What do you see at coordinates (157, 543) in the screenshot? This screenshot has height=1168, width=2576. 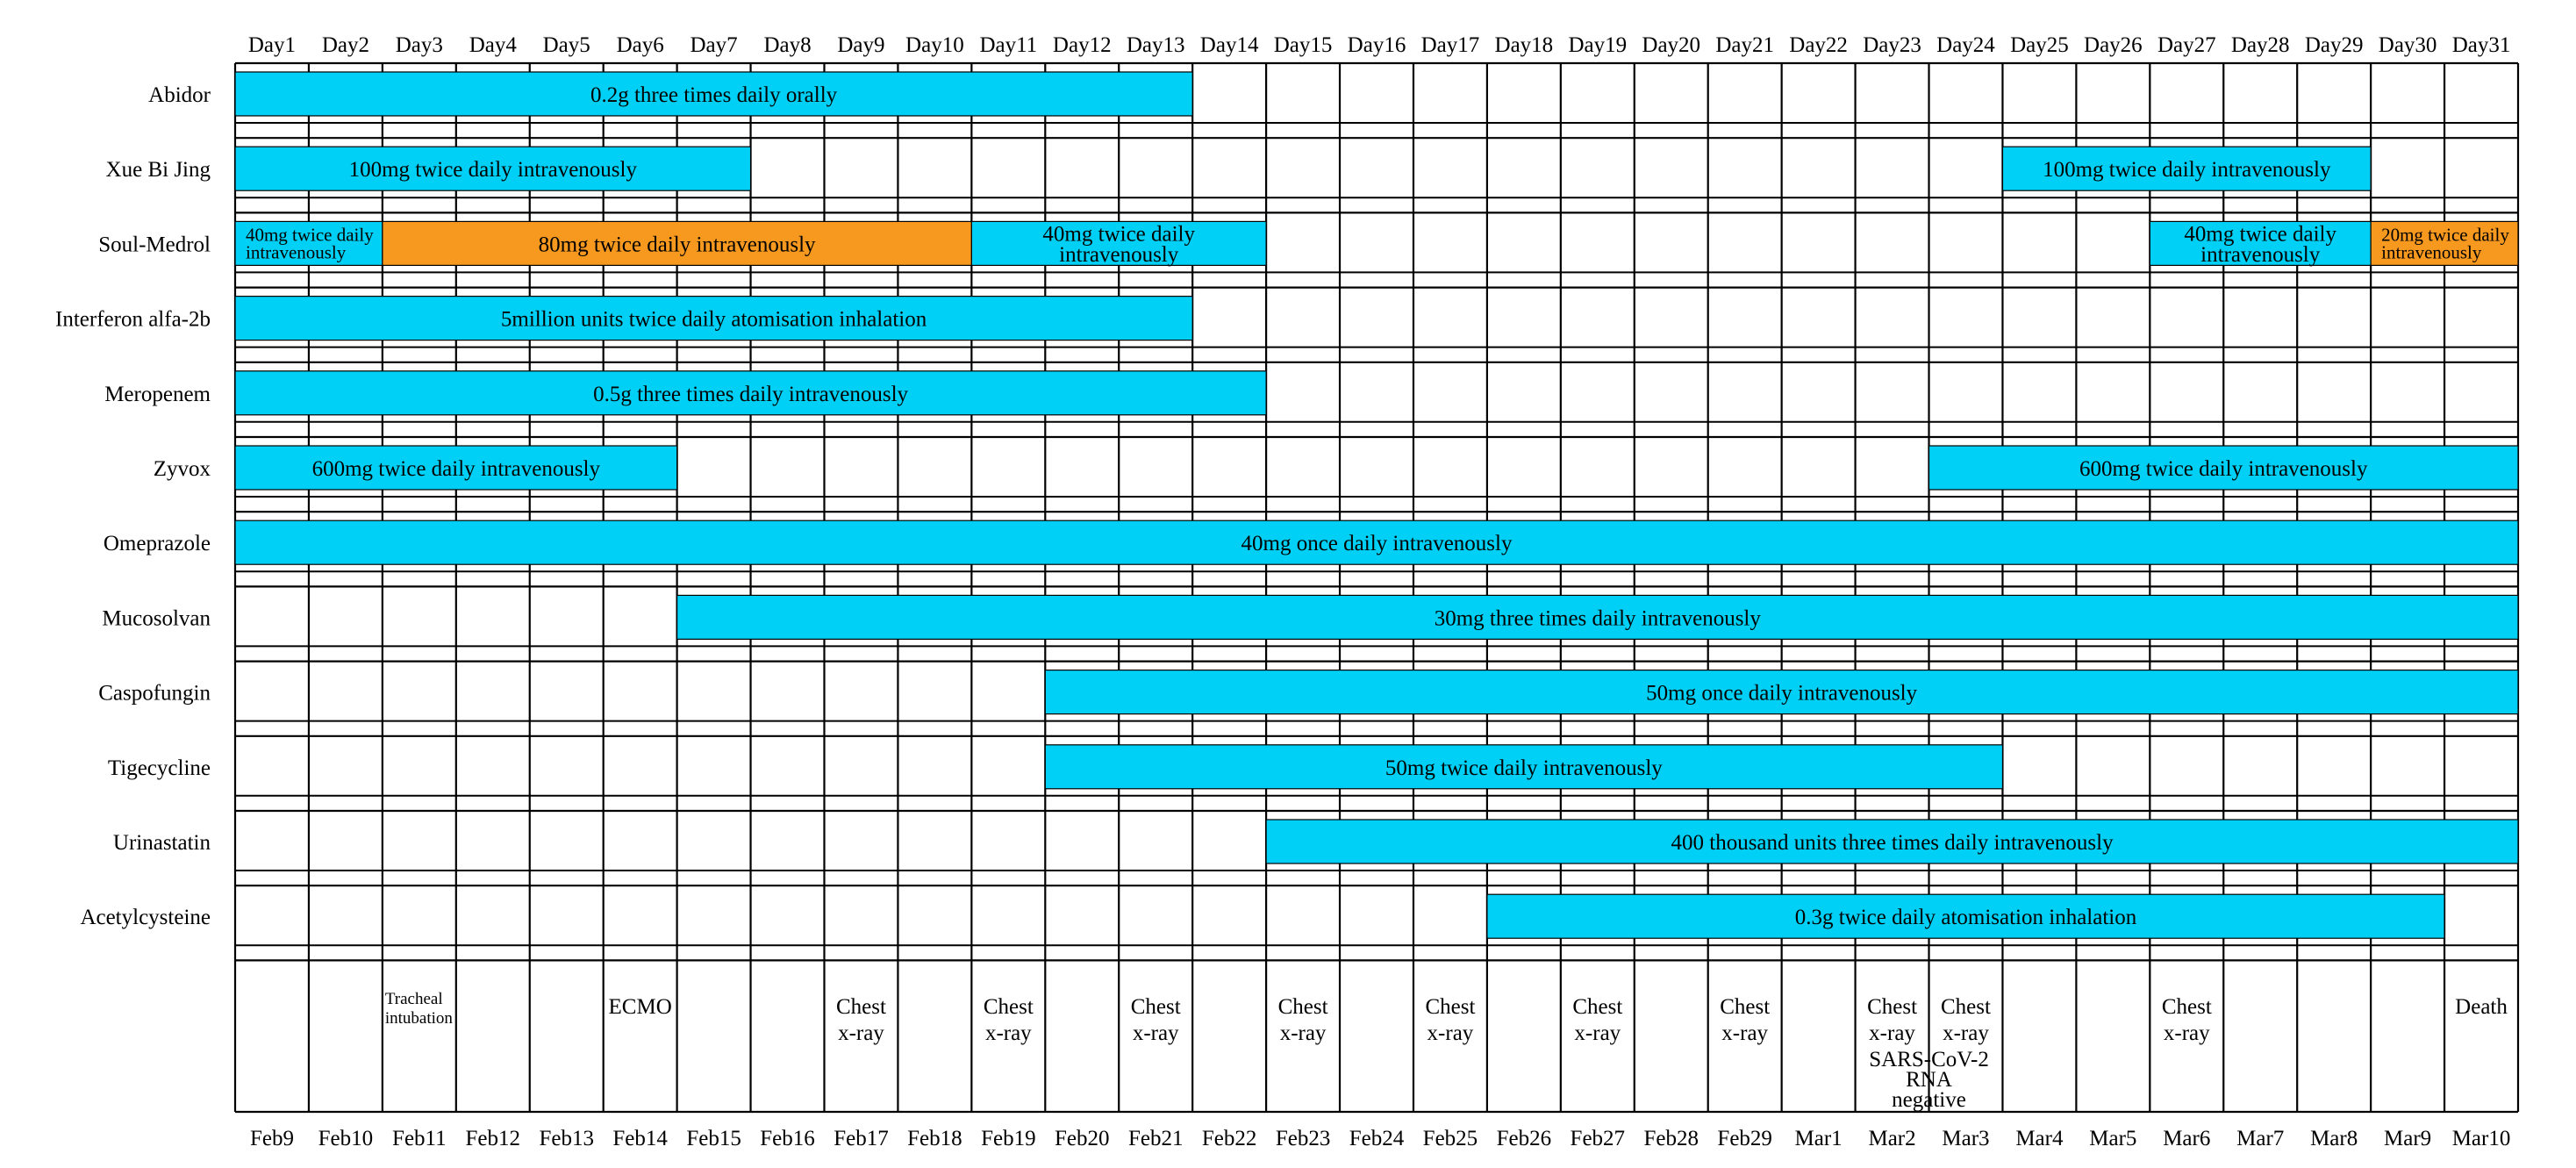 I see `drug-label: Omeprazole` at bounding box center [157, 543].